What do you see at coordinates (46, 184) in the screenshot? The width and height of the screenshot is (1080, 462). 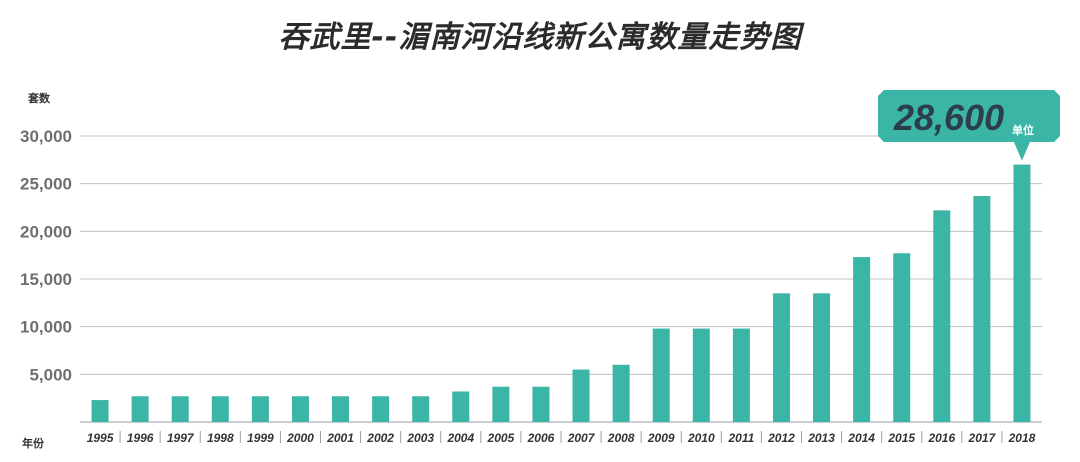 I see `y-tick-label: 25,000` at bounding box center [46, 184].